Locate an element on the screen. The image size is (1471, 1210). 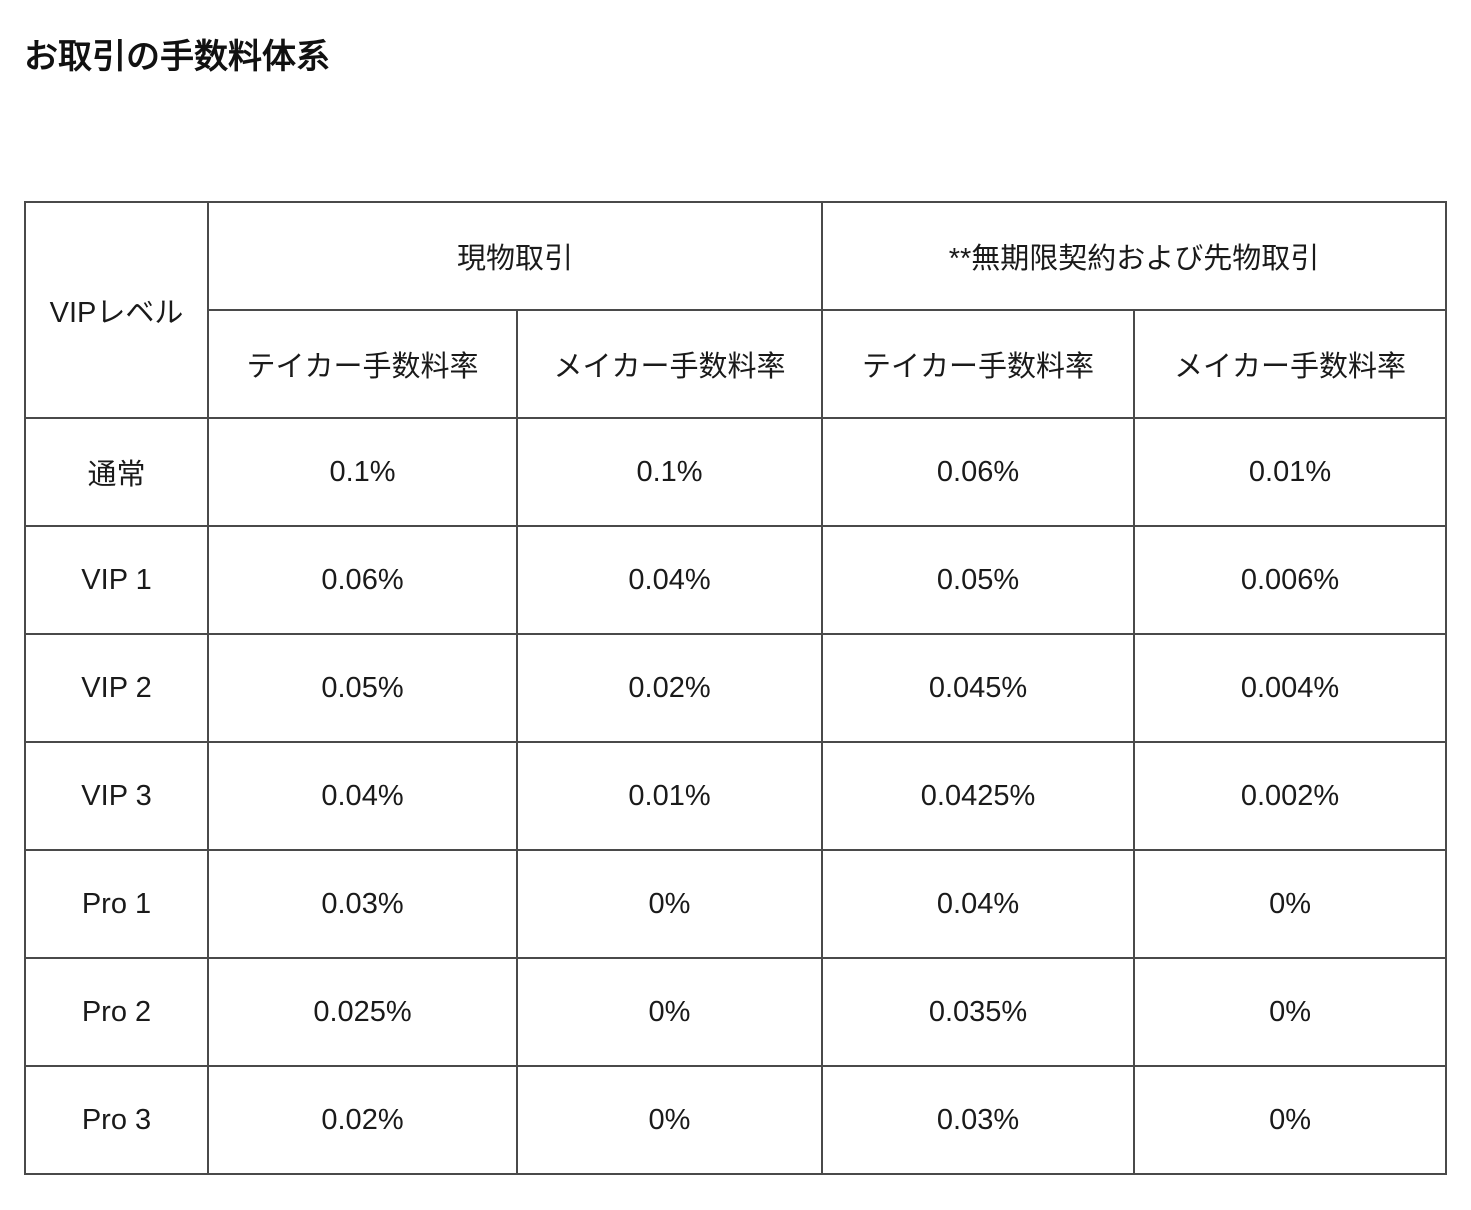
cell-level: Pro 3 is located at coordinates (116, 1120).